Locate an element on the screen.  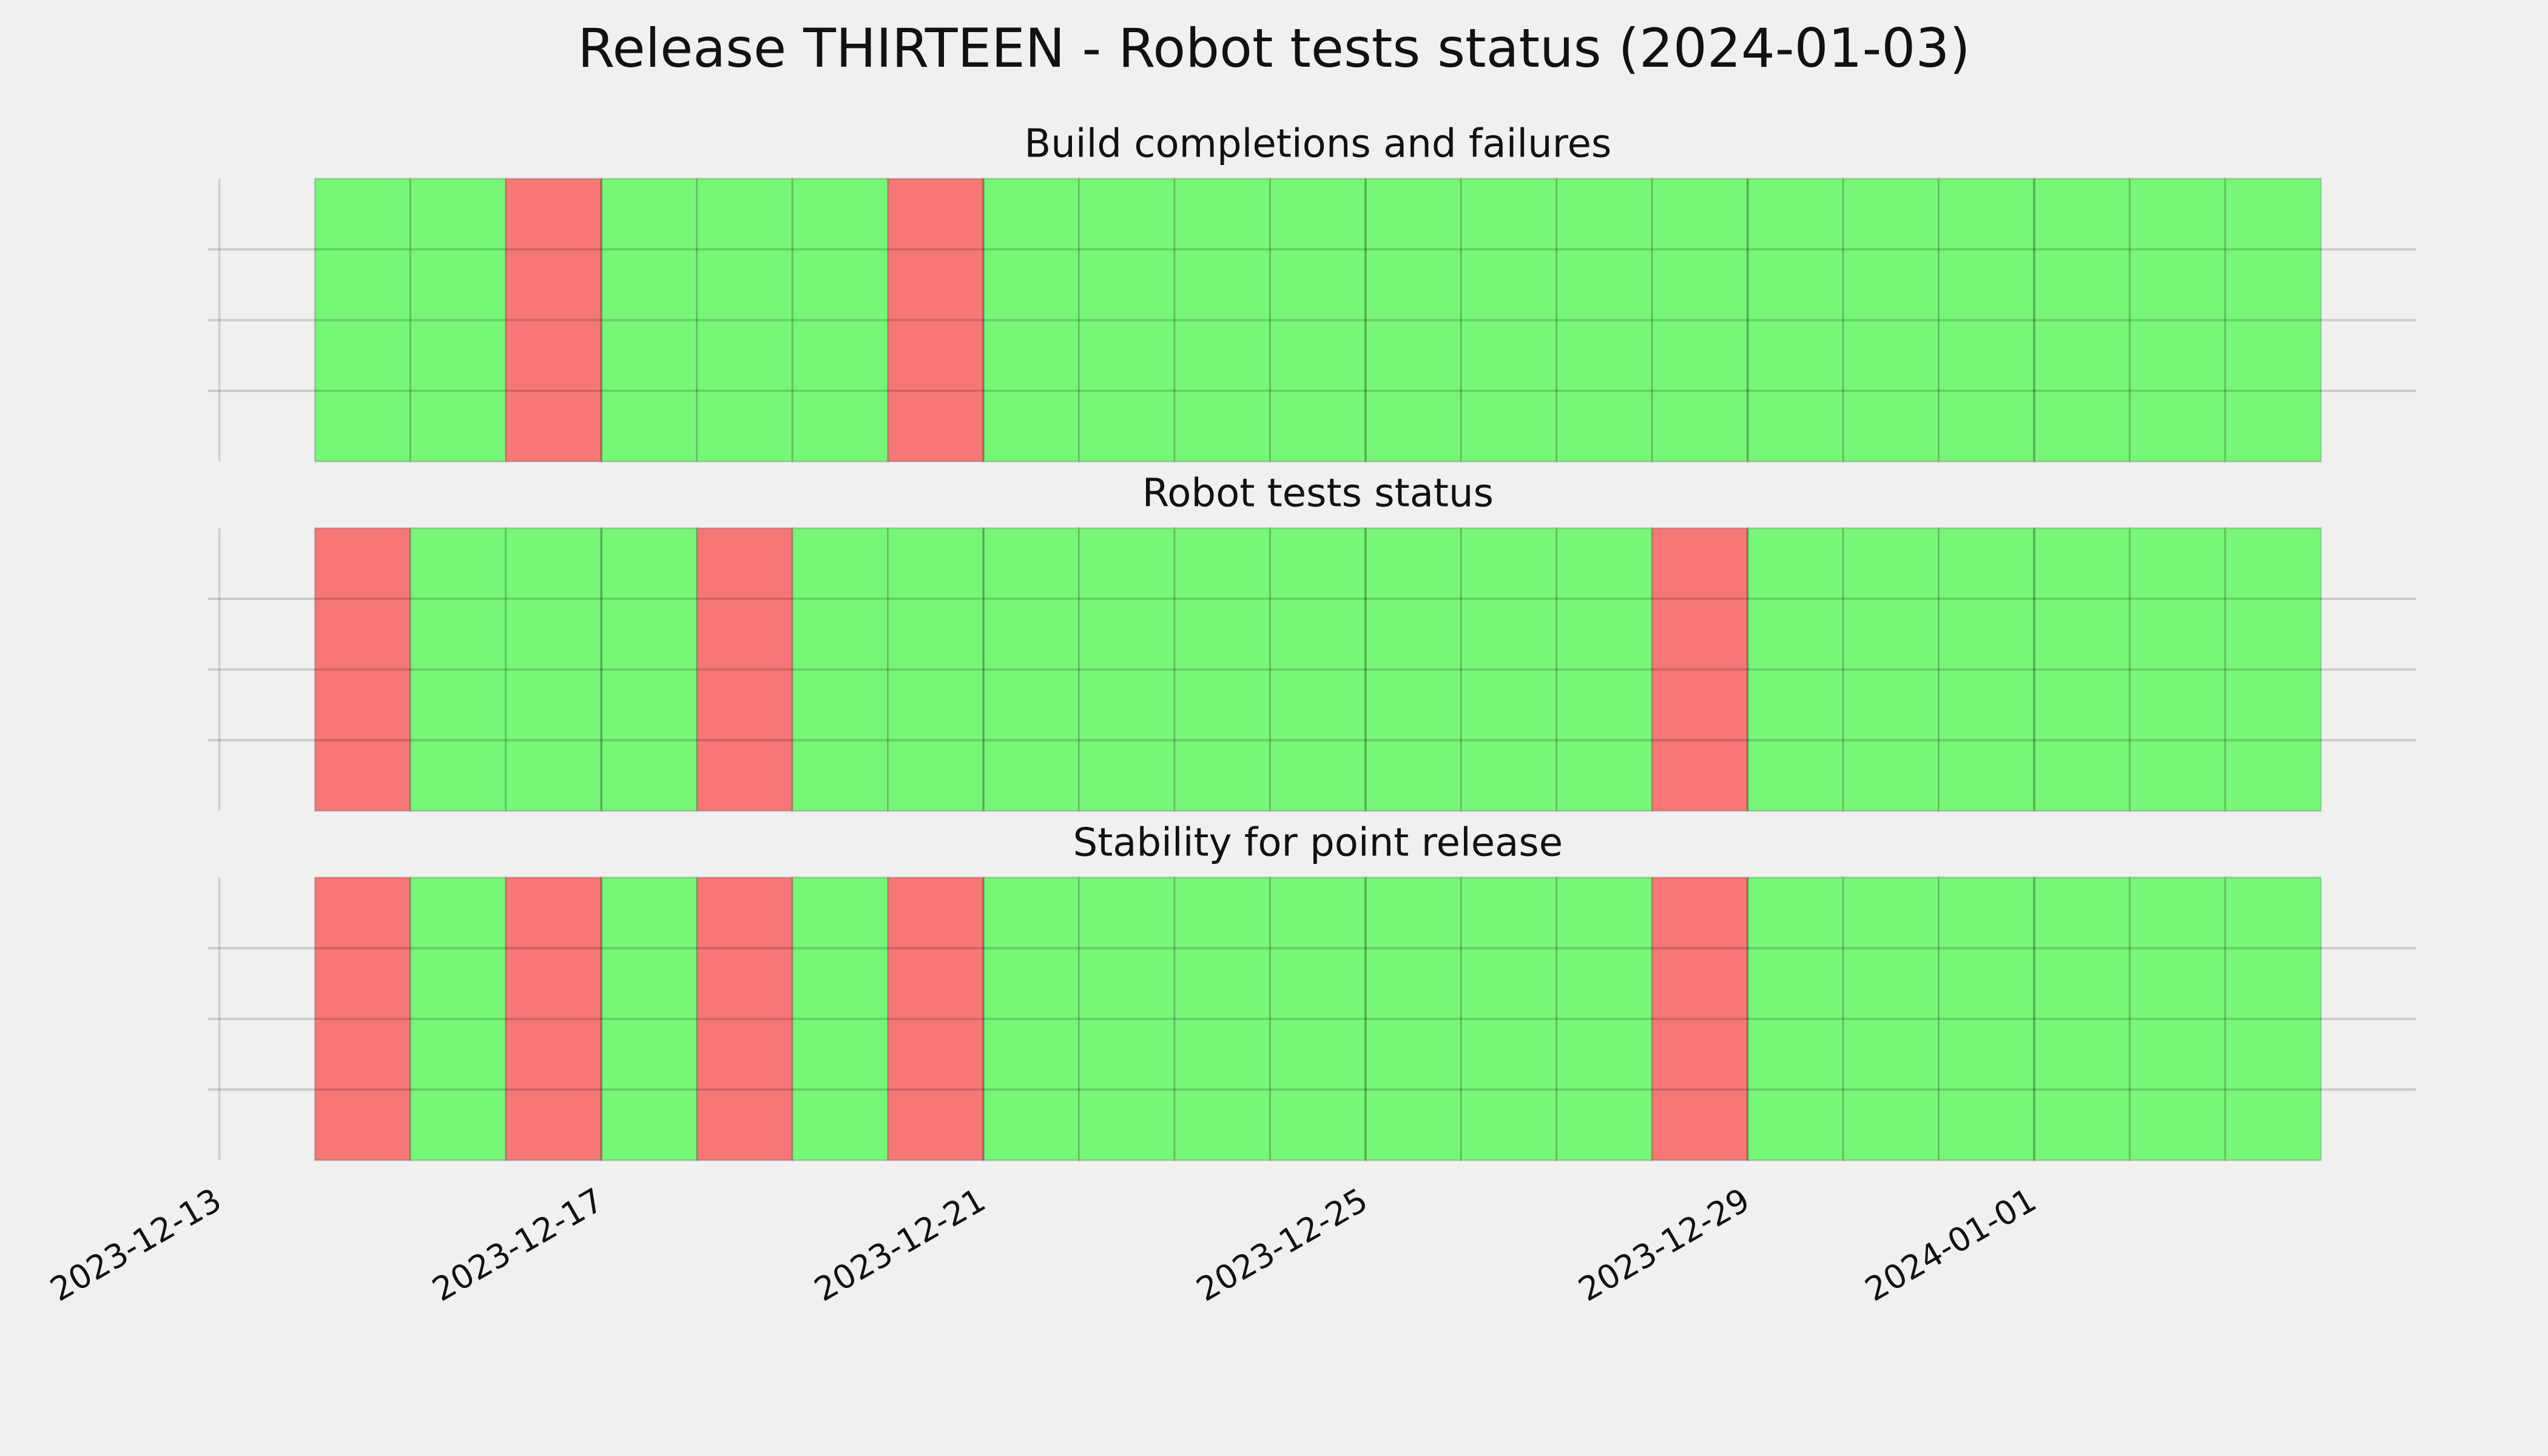
panel-title: Stability for point release is located at coordinates (1318, 842).